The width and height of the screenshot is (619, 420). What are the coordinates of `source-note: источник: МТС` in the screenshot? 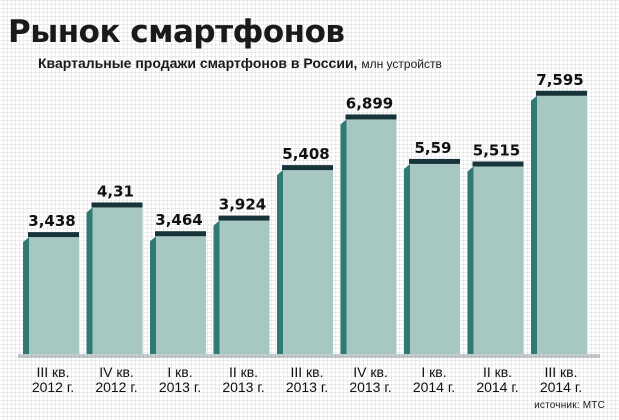 It's located at (569, 405).